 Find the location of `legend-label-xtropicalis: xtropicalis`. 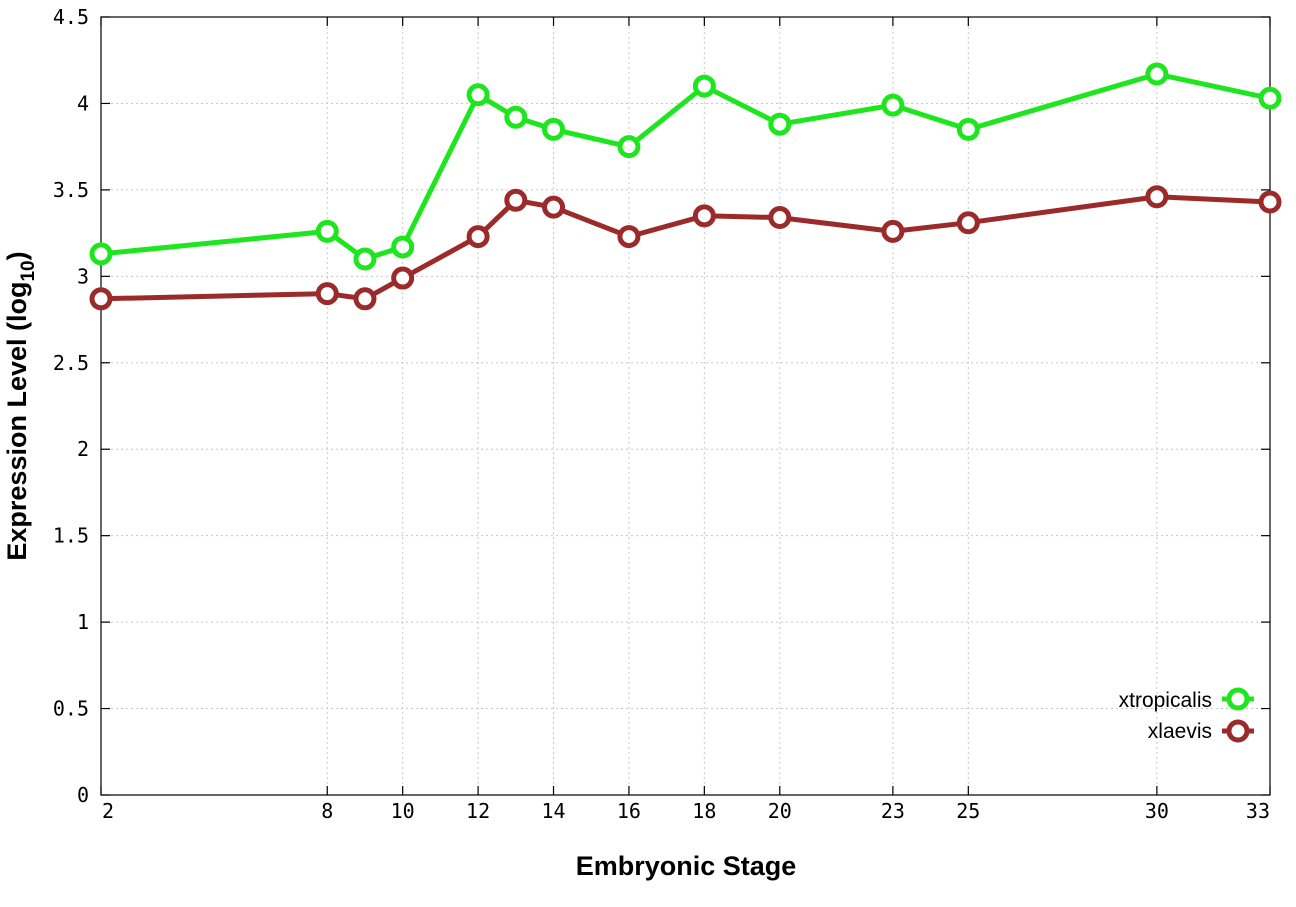

legend-label-xtropicalis: xtropicalis is located at coordinates (1165, 700).